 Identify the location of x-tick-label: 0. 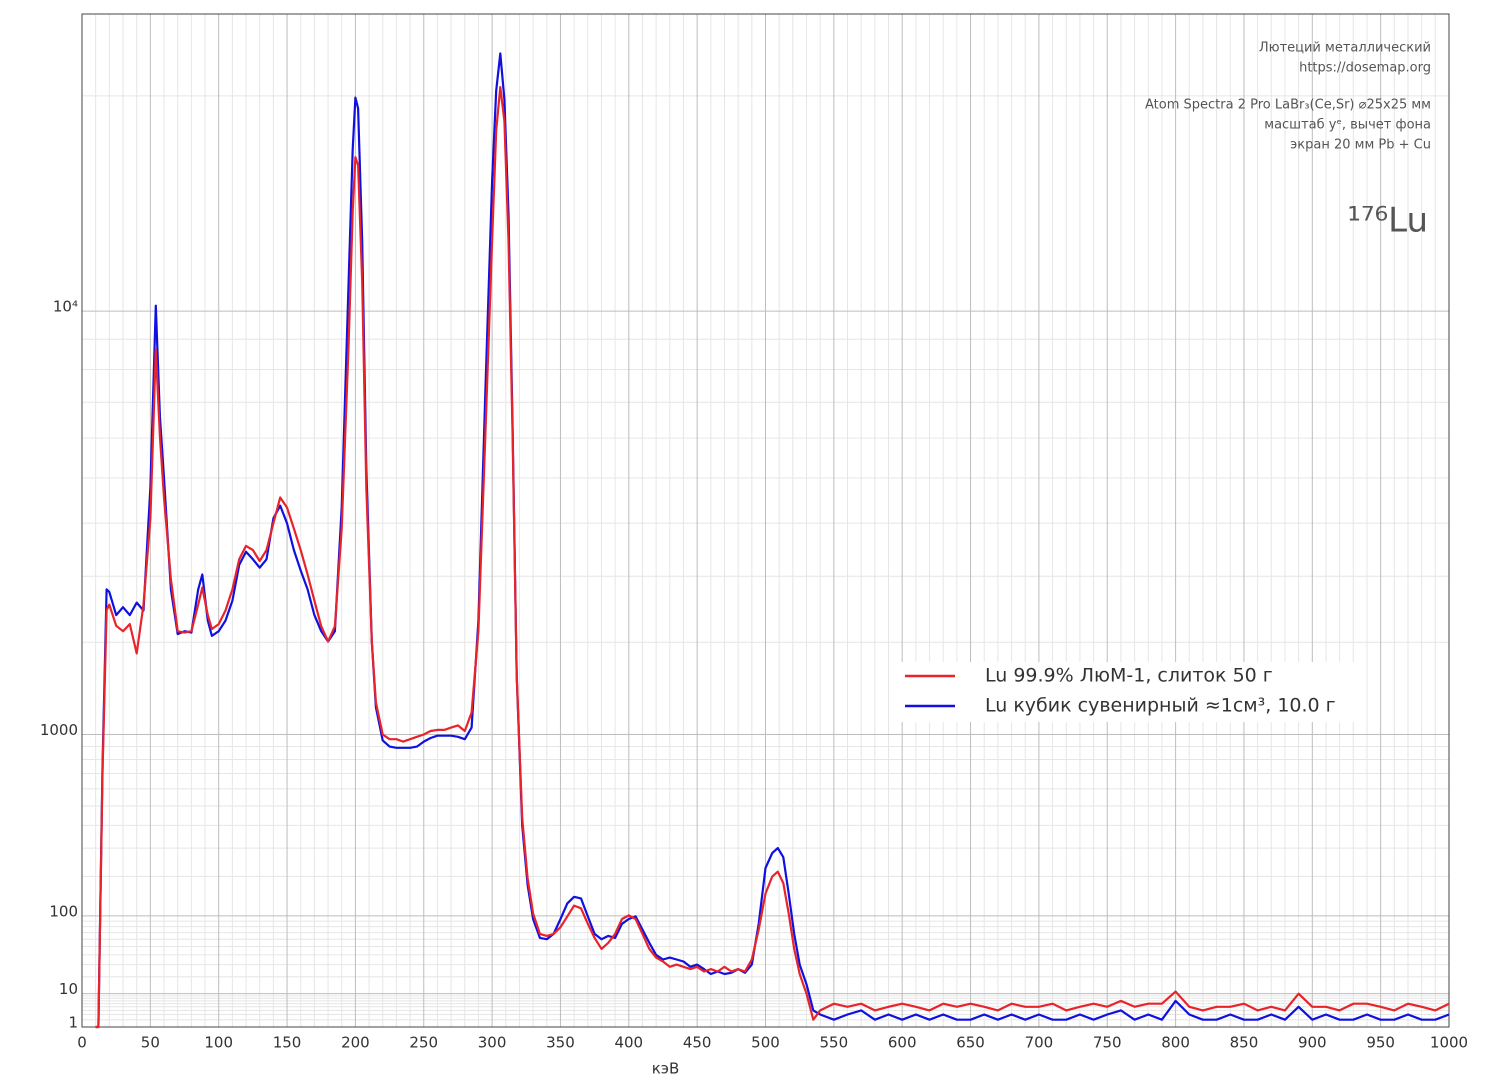
(82, 1043).